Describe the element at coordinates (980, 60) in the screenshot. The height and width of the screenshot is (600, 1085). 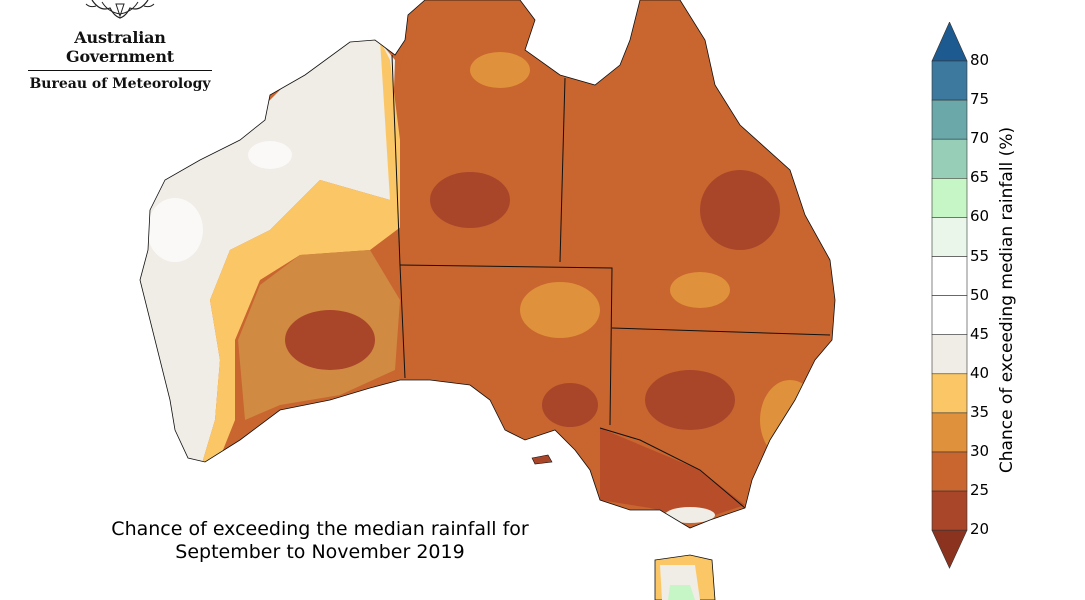
I see `colorbar-tick-label: 80` at that location.